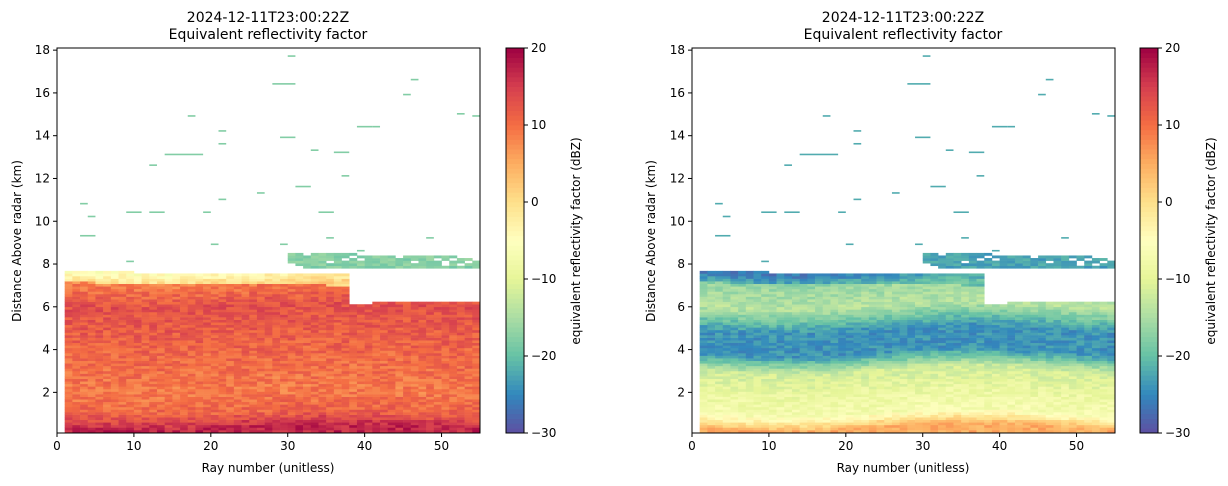  What do you see at coordinates (326, 212) in the screenshot?
I see `cloud-fragment` at bounding box center [326, 212].